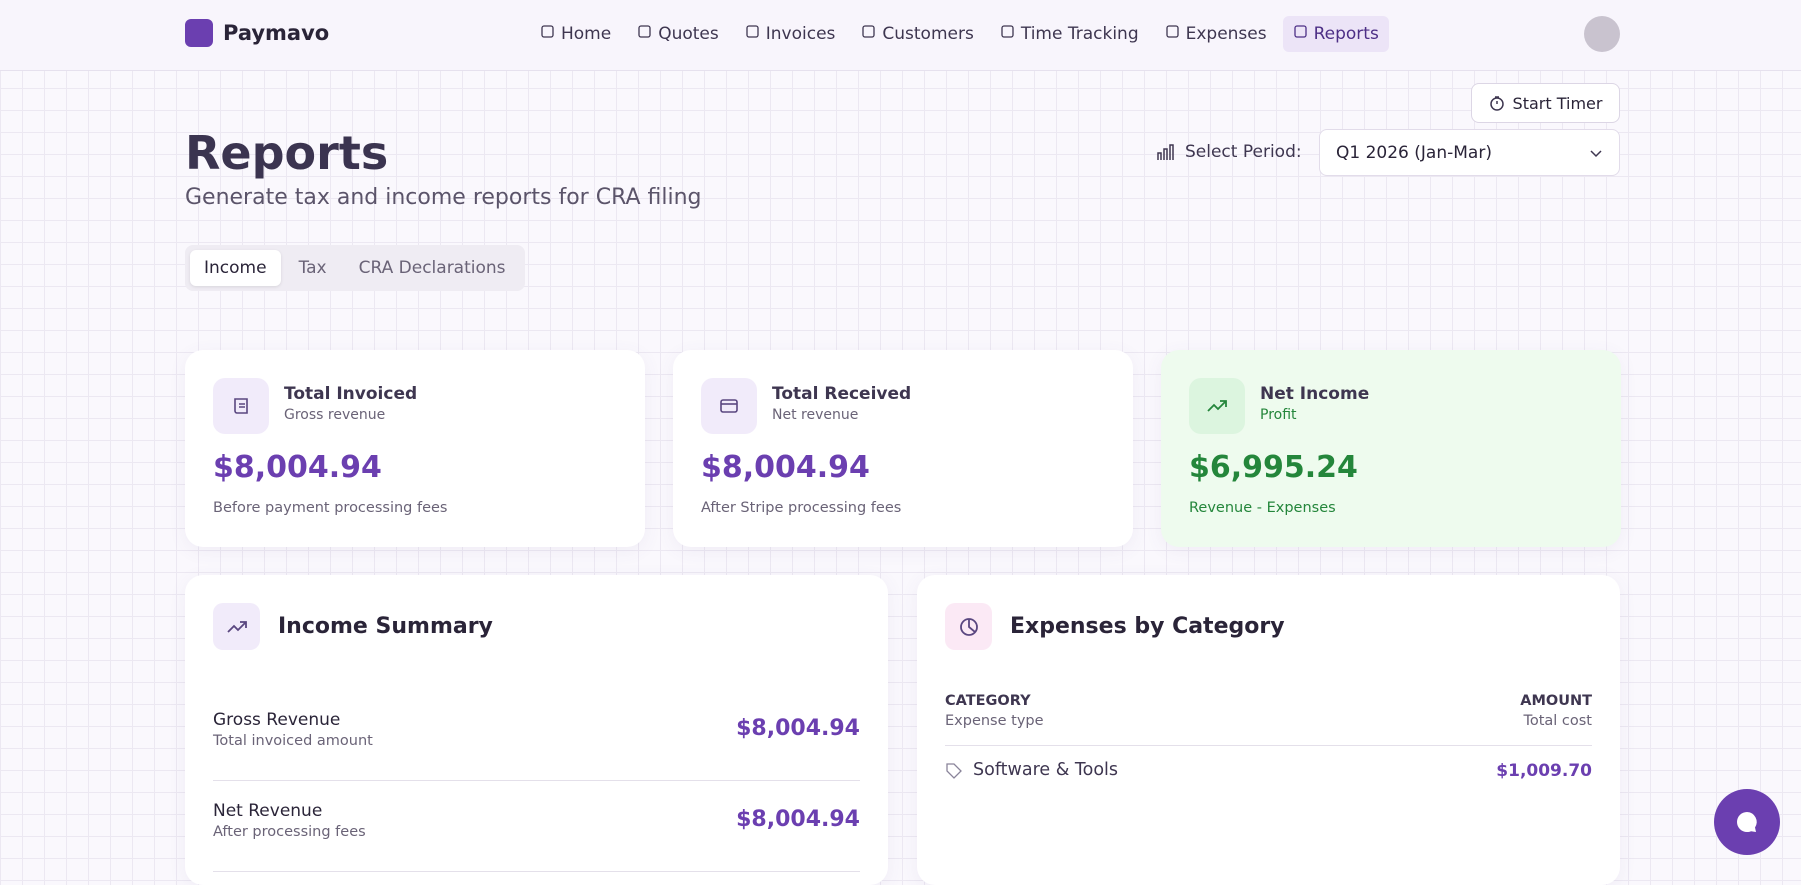 The image size is (1801, 885). I want to click on select-value: Q1 2026 (Jan-Mar), so click(1414, 152).